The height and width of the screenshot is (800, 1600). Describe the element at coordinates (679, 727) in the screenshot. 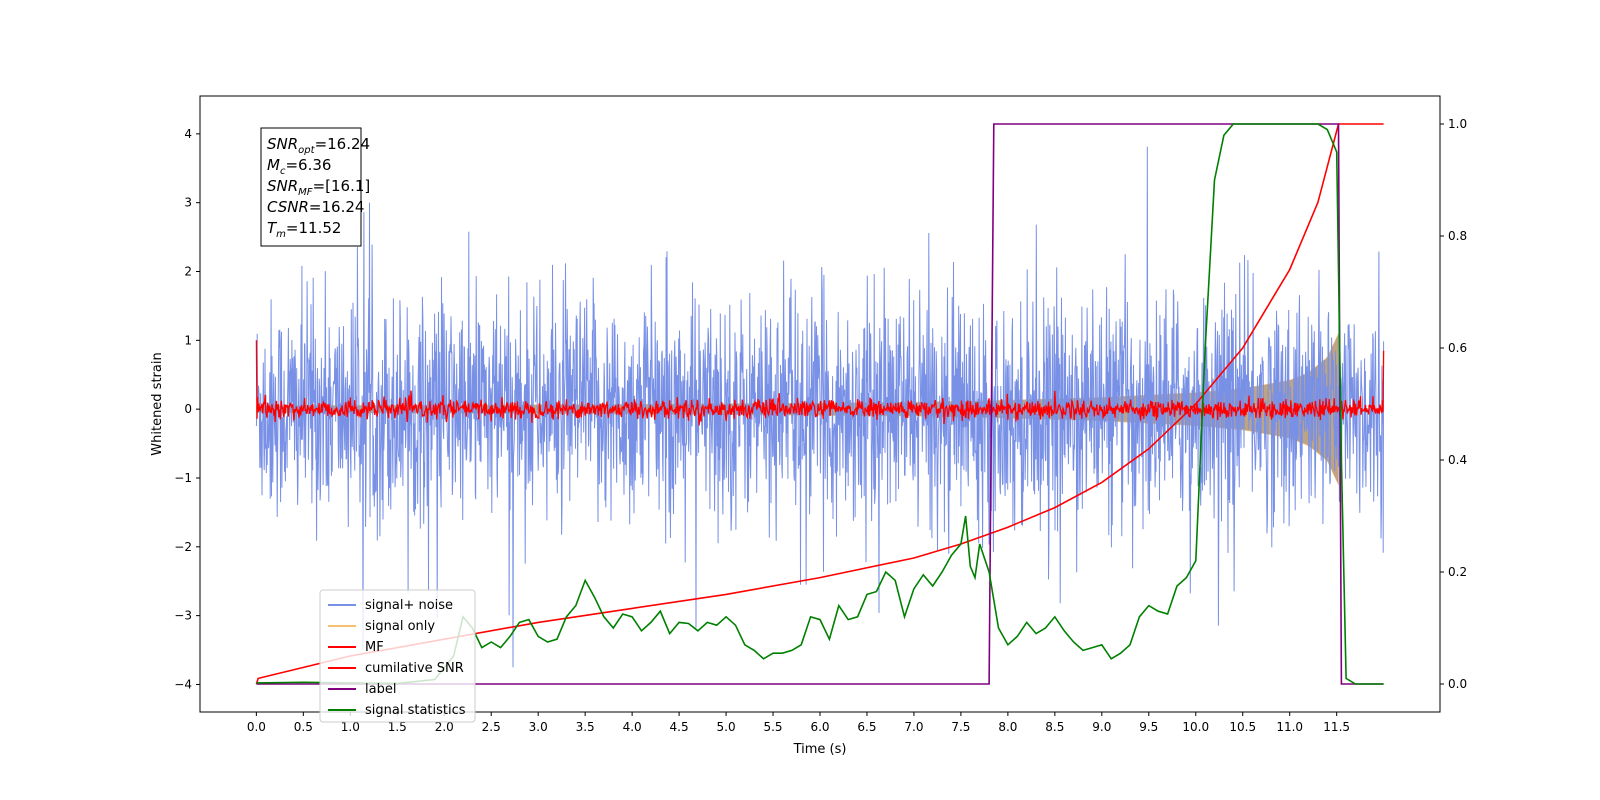

I see `x-tick-label: 4.5` at that location.